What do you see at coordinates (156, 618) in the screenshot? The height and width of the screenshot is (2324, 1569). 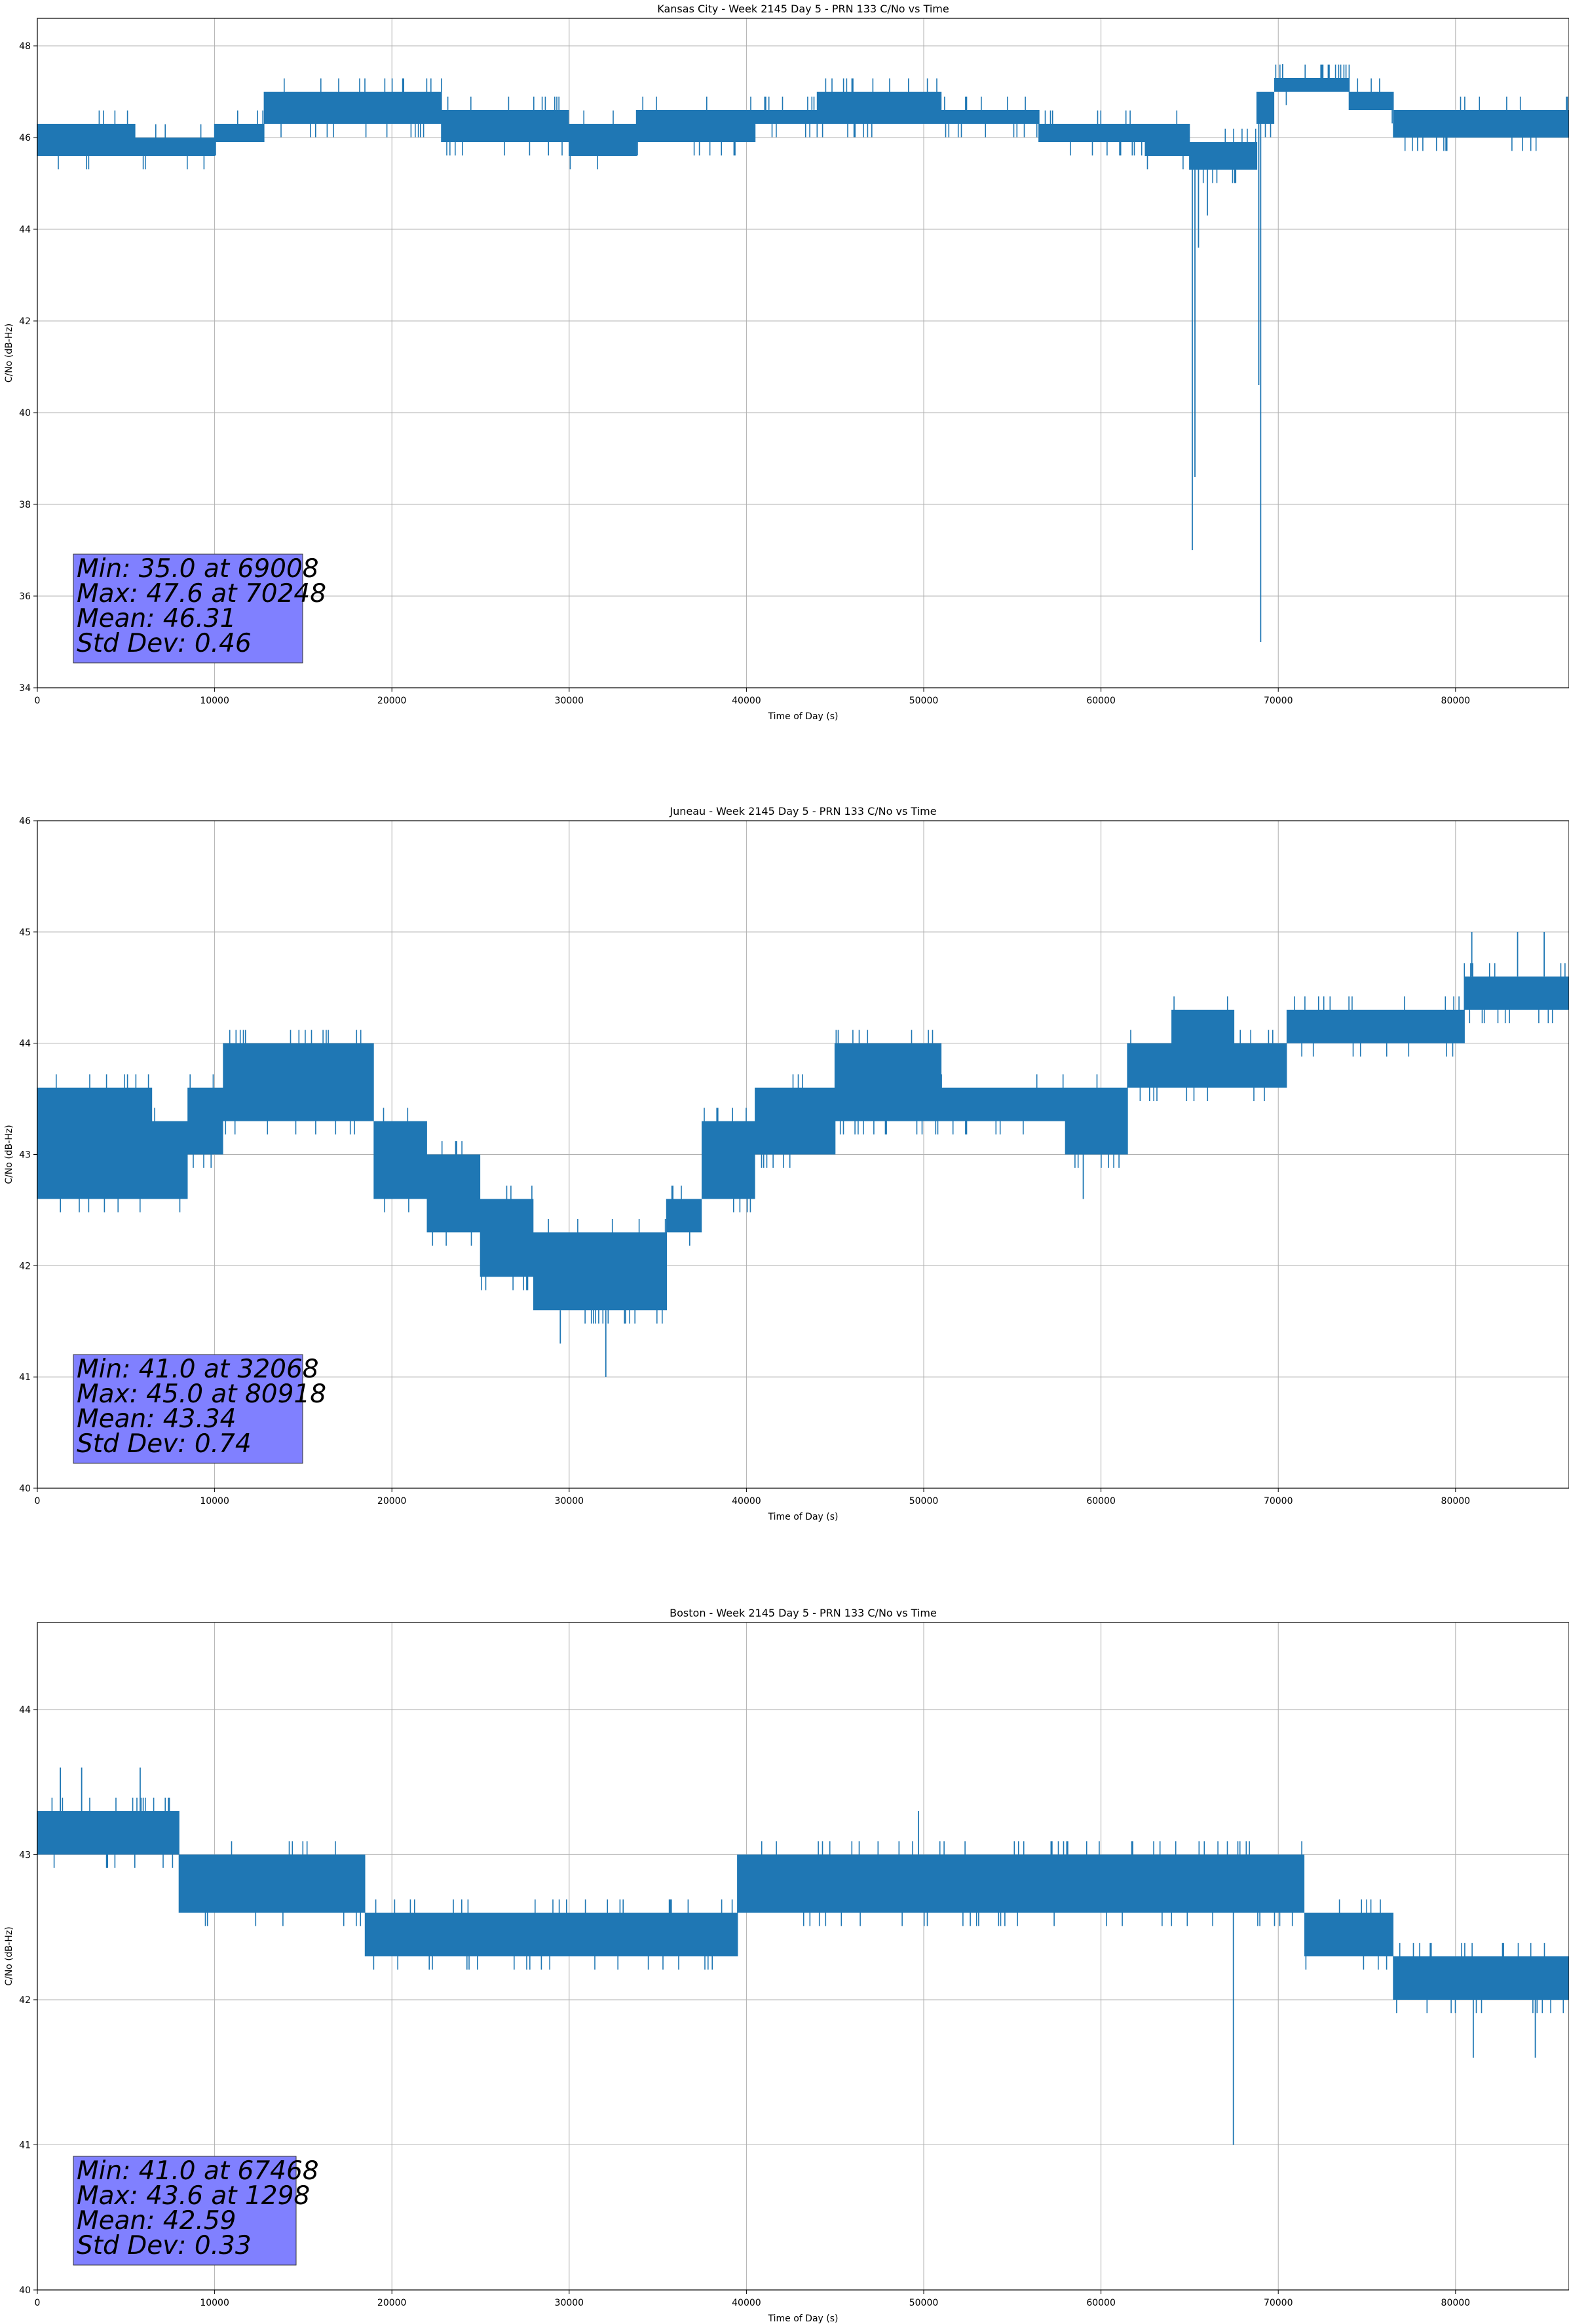 I see `stats-line: Mean: 46.31` at bounding box center [156, 618].